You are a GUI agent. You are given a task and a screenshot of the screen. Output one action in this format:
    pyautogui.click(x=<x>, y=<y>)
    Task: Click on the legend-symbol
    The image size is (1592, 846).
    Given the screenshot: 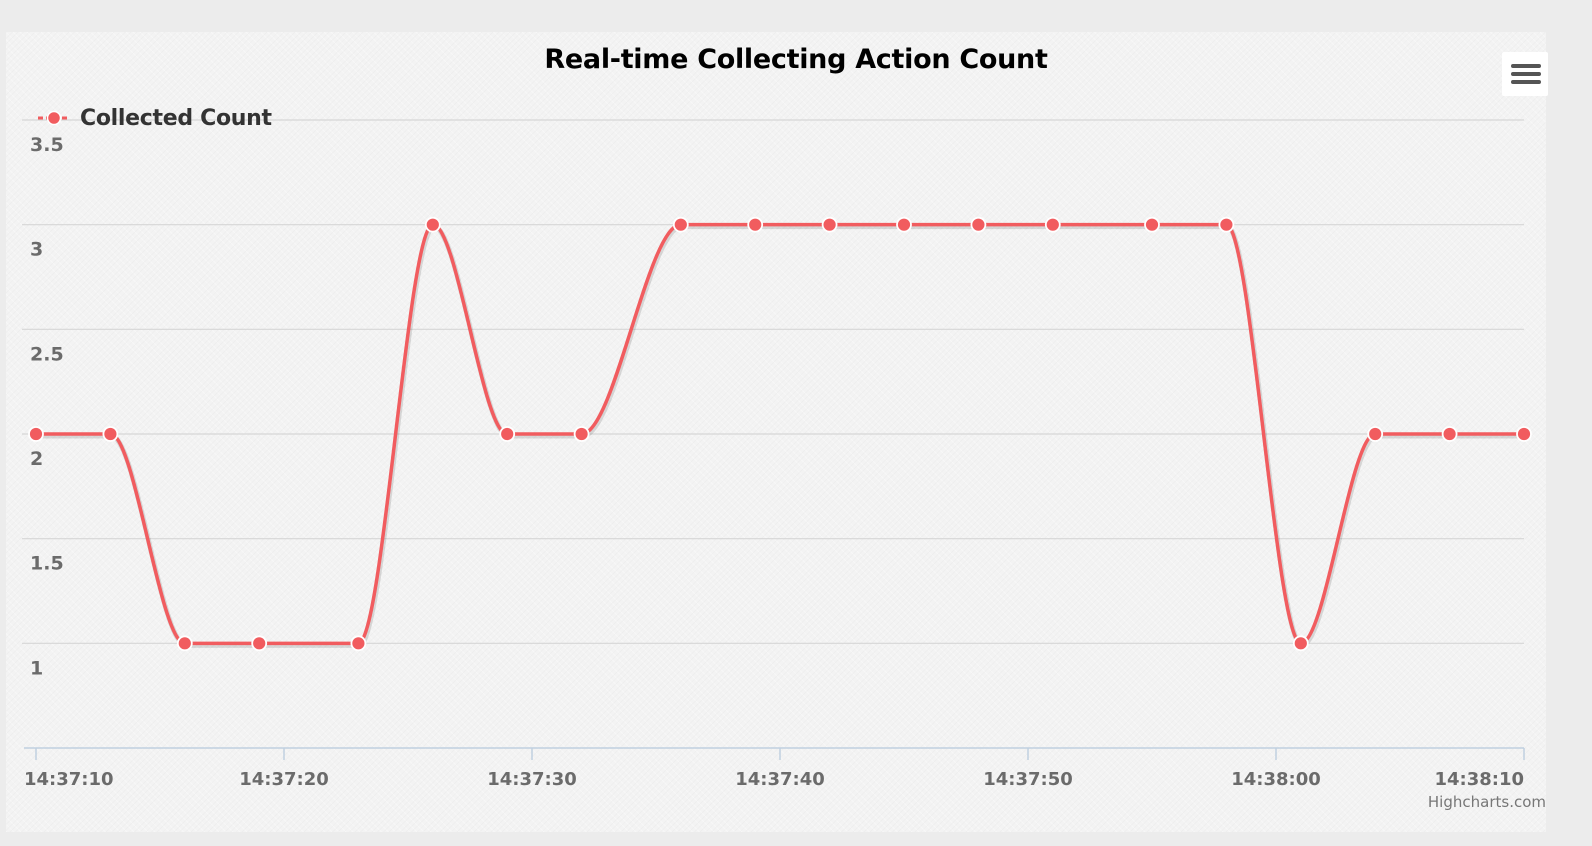 What is the action you would take?
    pyautogui.click(x=54, y=118)
    